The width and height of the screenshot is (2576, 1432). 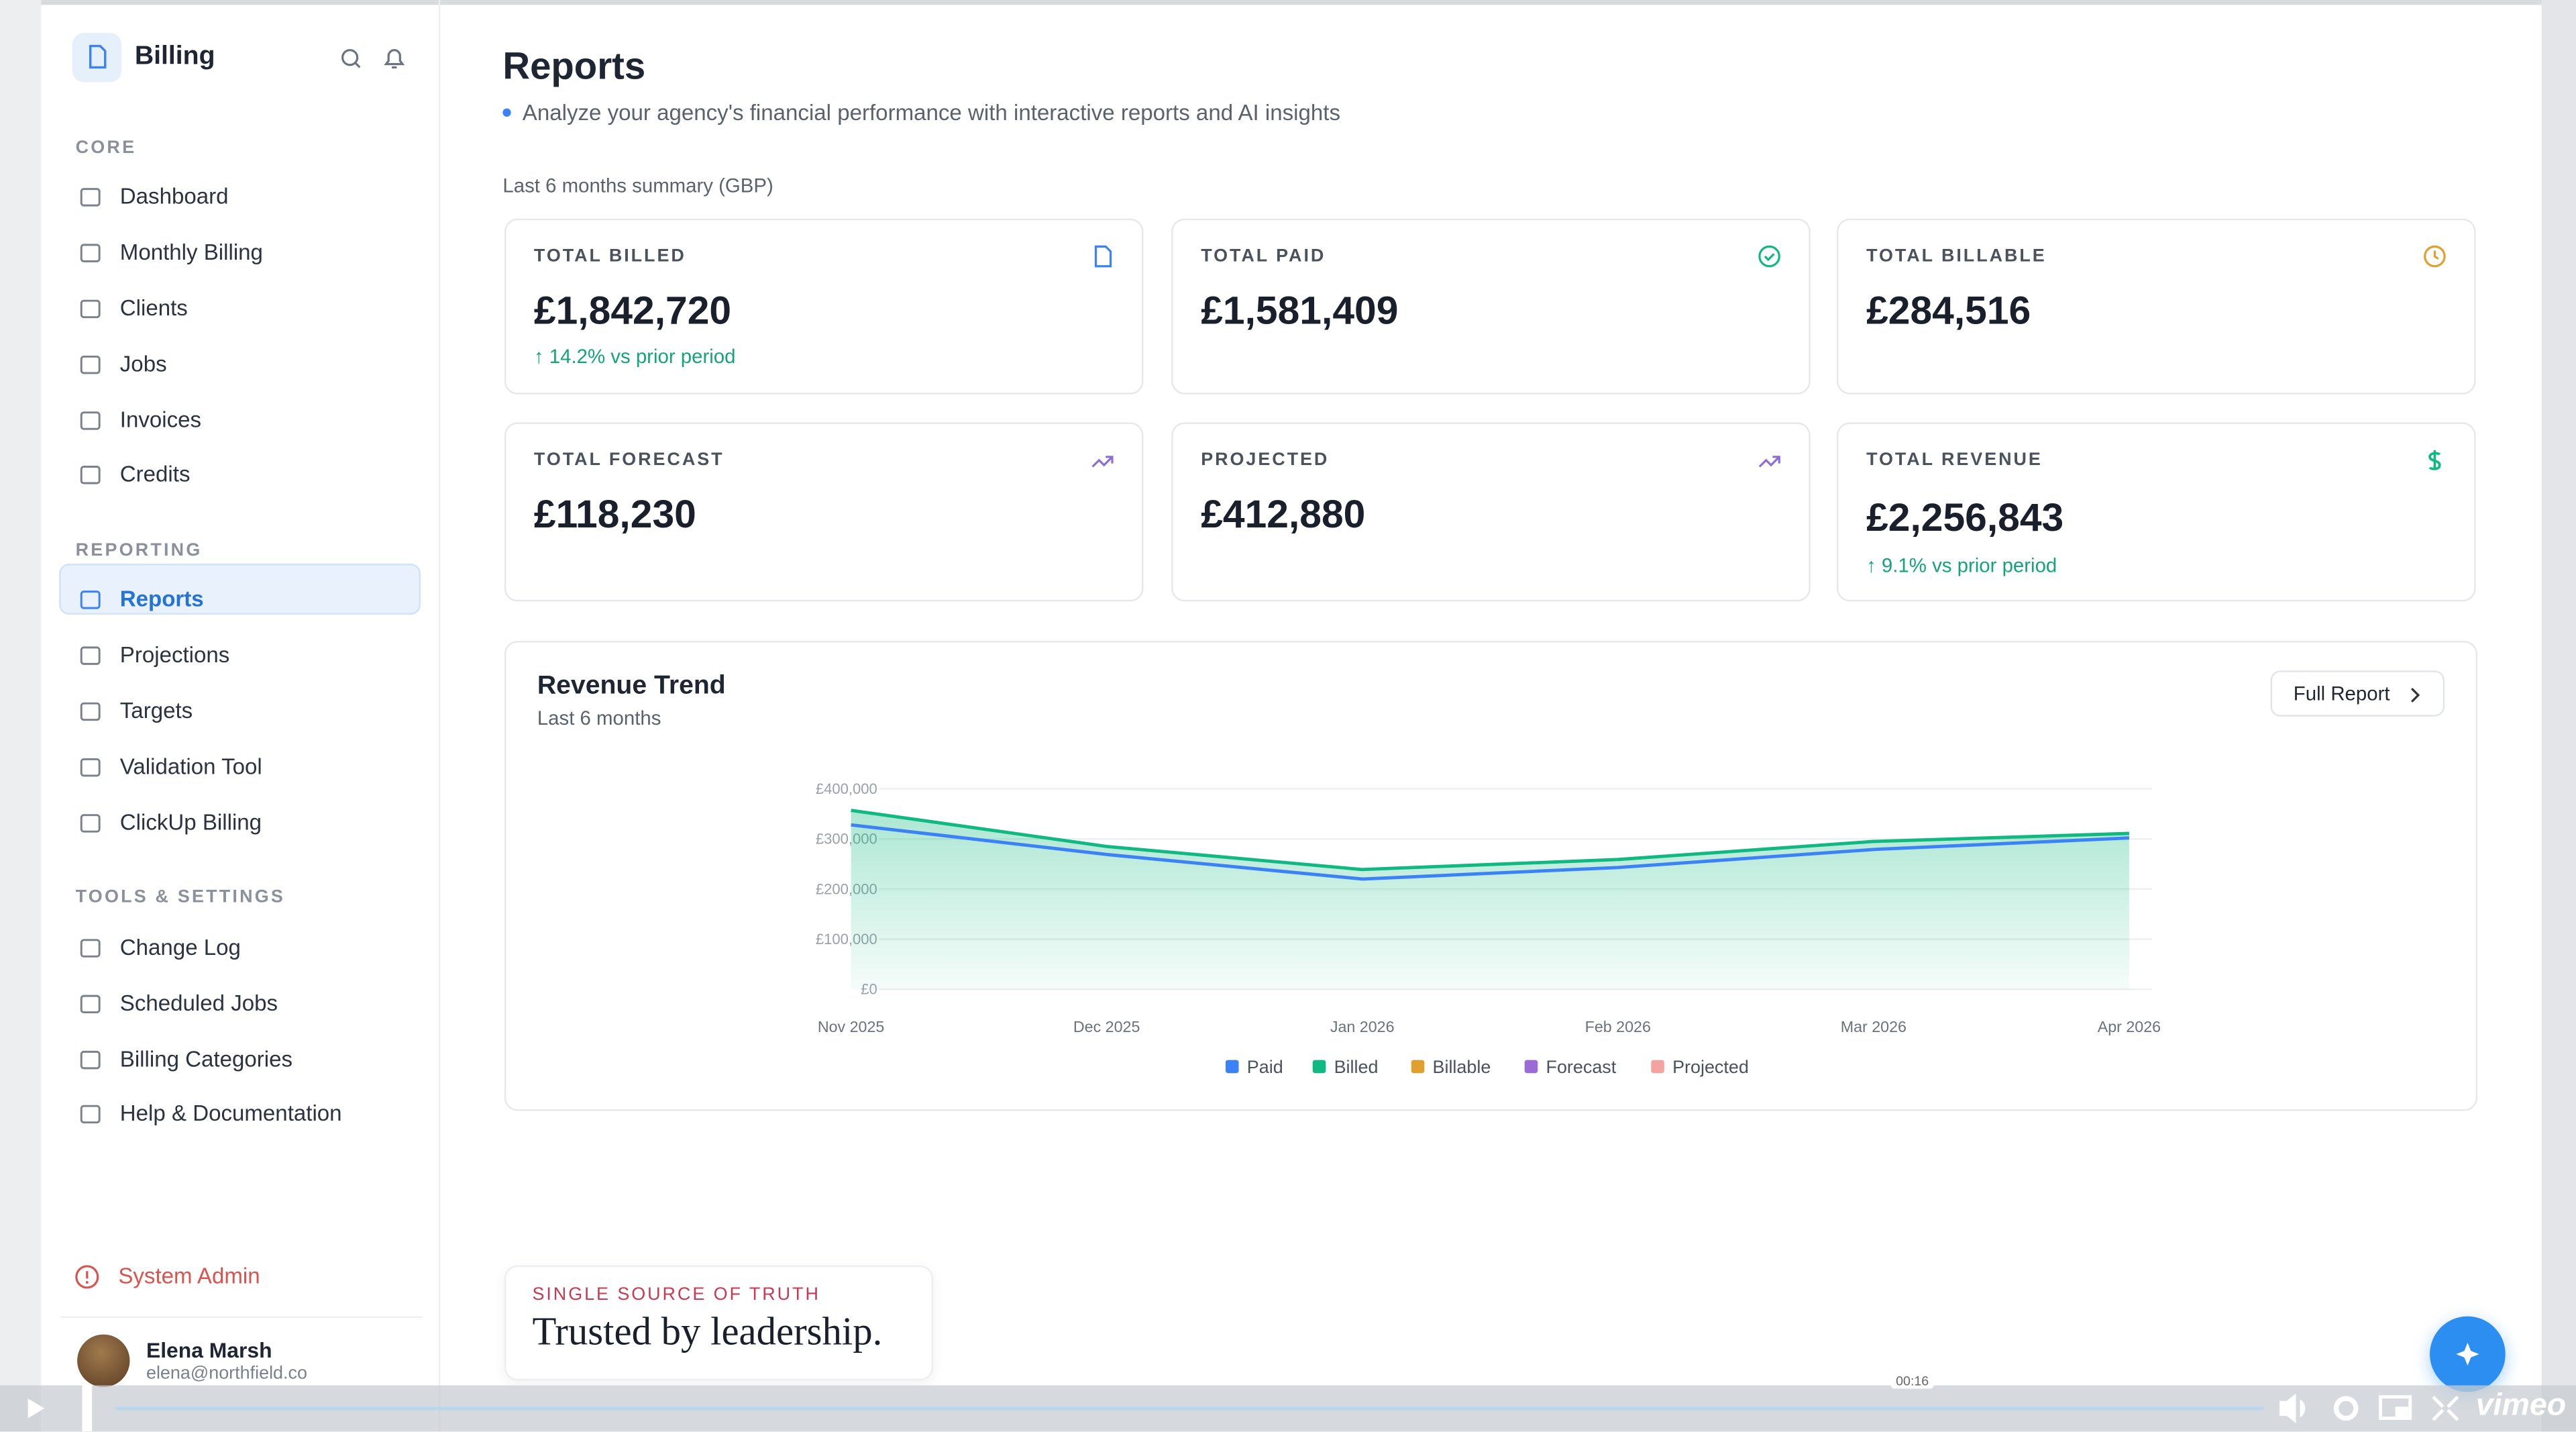 What do you see at coordinates (1965, 518) in the screenshot?
I see `card-value: £2,256,843` at bounding box center [1965, 518].